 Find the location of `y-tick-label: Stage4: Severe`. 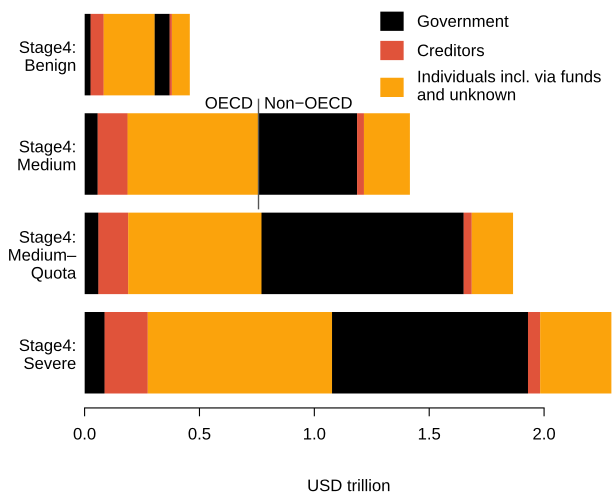

y-tick-label: Stage4: Severe is located at coordinates (48, 354).